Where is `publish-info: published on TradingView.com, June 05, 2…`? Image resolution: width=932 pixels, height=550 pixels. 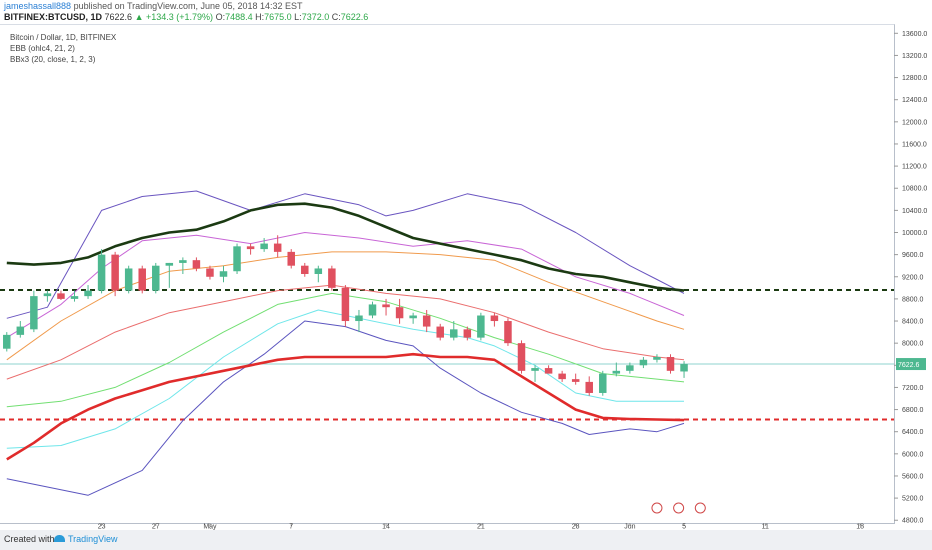
publish-info: published on TradingView.com, June 05, 2… is located at coordinates (188, 6).